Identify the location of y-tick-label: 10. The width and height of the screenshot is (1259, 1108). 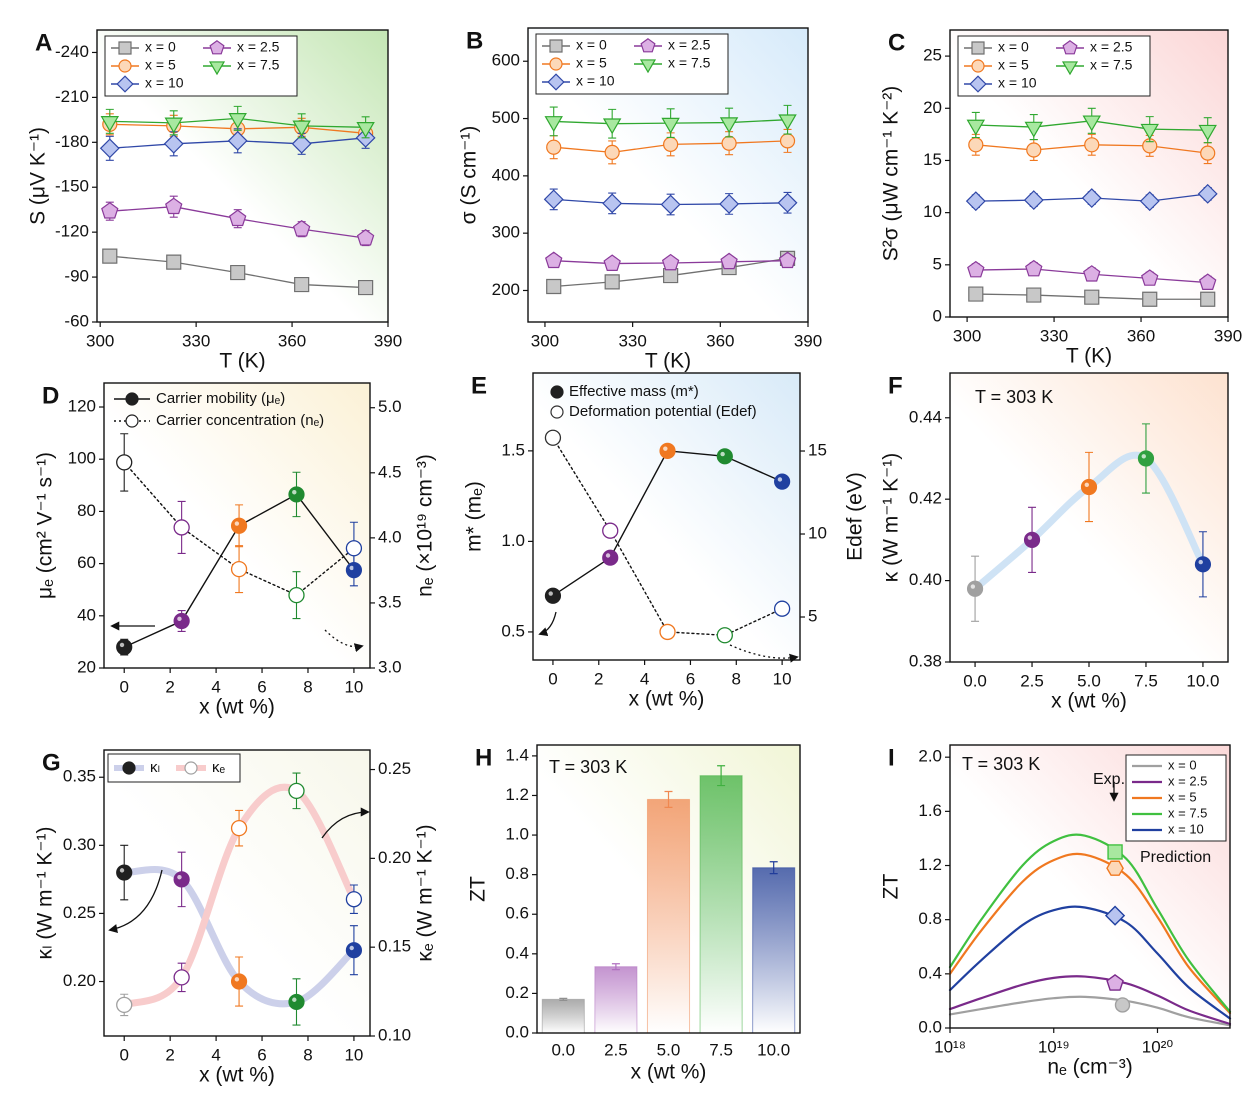
(932, 211).